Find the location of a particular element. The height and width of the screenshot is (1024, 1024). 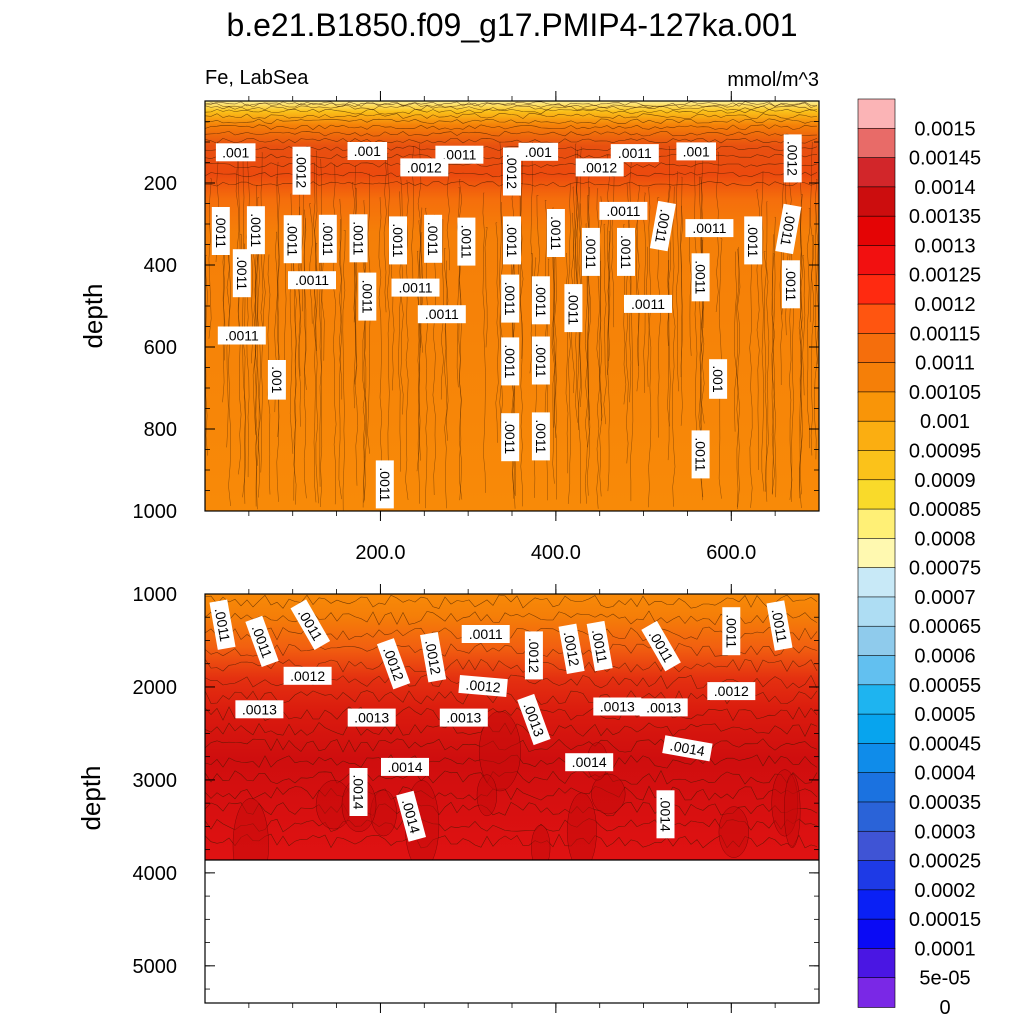

colorbar-label: 0.00045 is located at coordinates (945, 744).